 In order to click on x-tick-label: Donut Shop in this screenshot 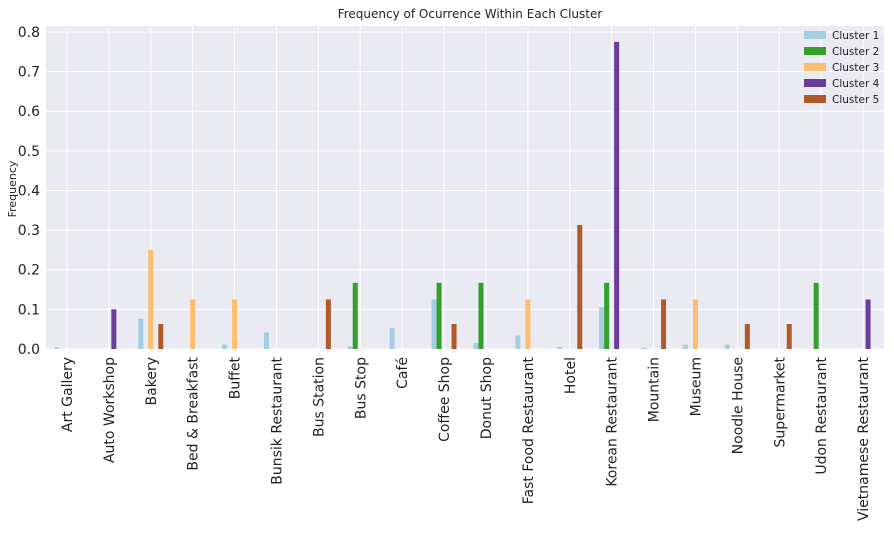, I will do `click(487, 398)`.